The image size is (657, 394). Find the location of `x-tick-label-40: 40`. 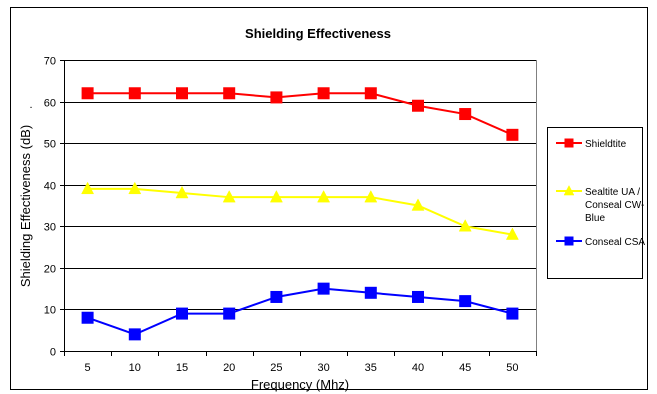

x-tick-label-40: 40 is located at coordinates (418, 368).